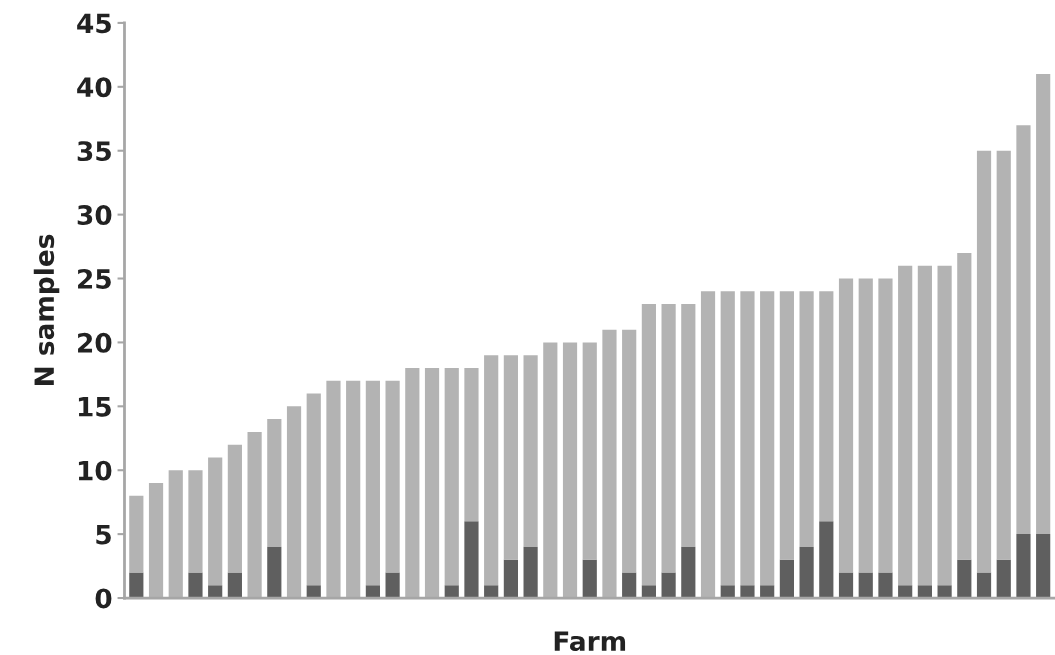 This screenshot has height=655, width=1055. What do you see at coordinates (94, 278) in the screenshot?
I see `y-tick-label: 25` at bounding box center [94, 278].